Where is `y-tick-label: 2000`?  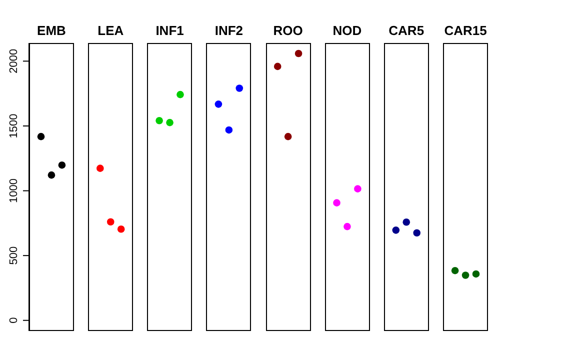 y-tick-label: 2000 is located at coordinates (14, 61).